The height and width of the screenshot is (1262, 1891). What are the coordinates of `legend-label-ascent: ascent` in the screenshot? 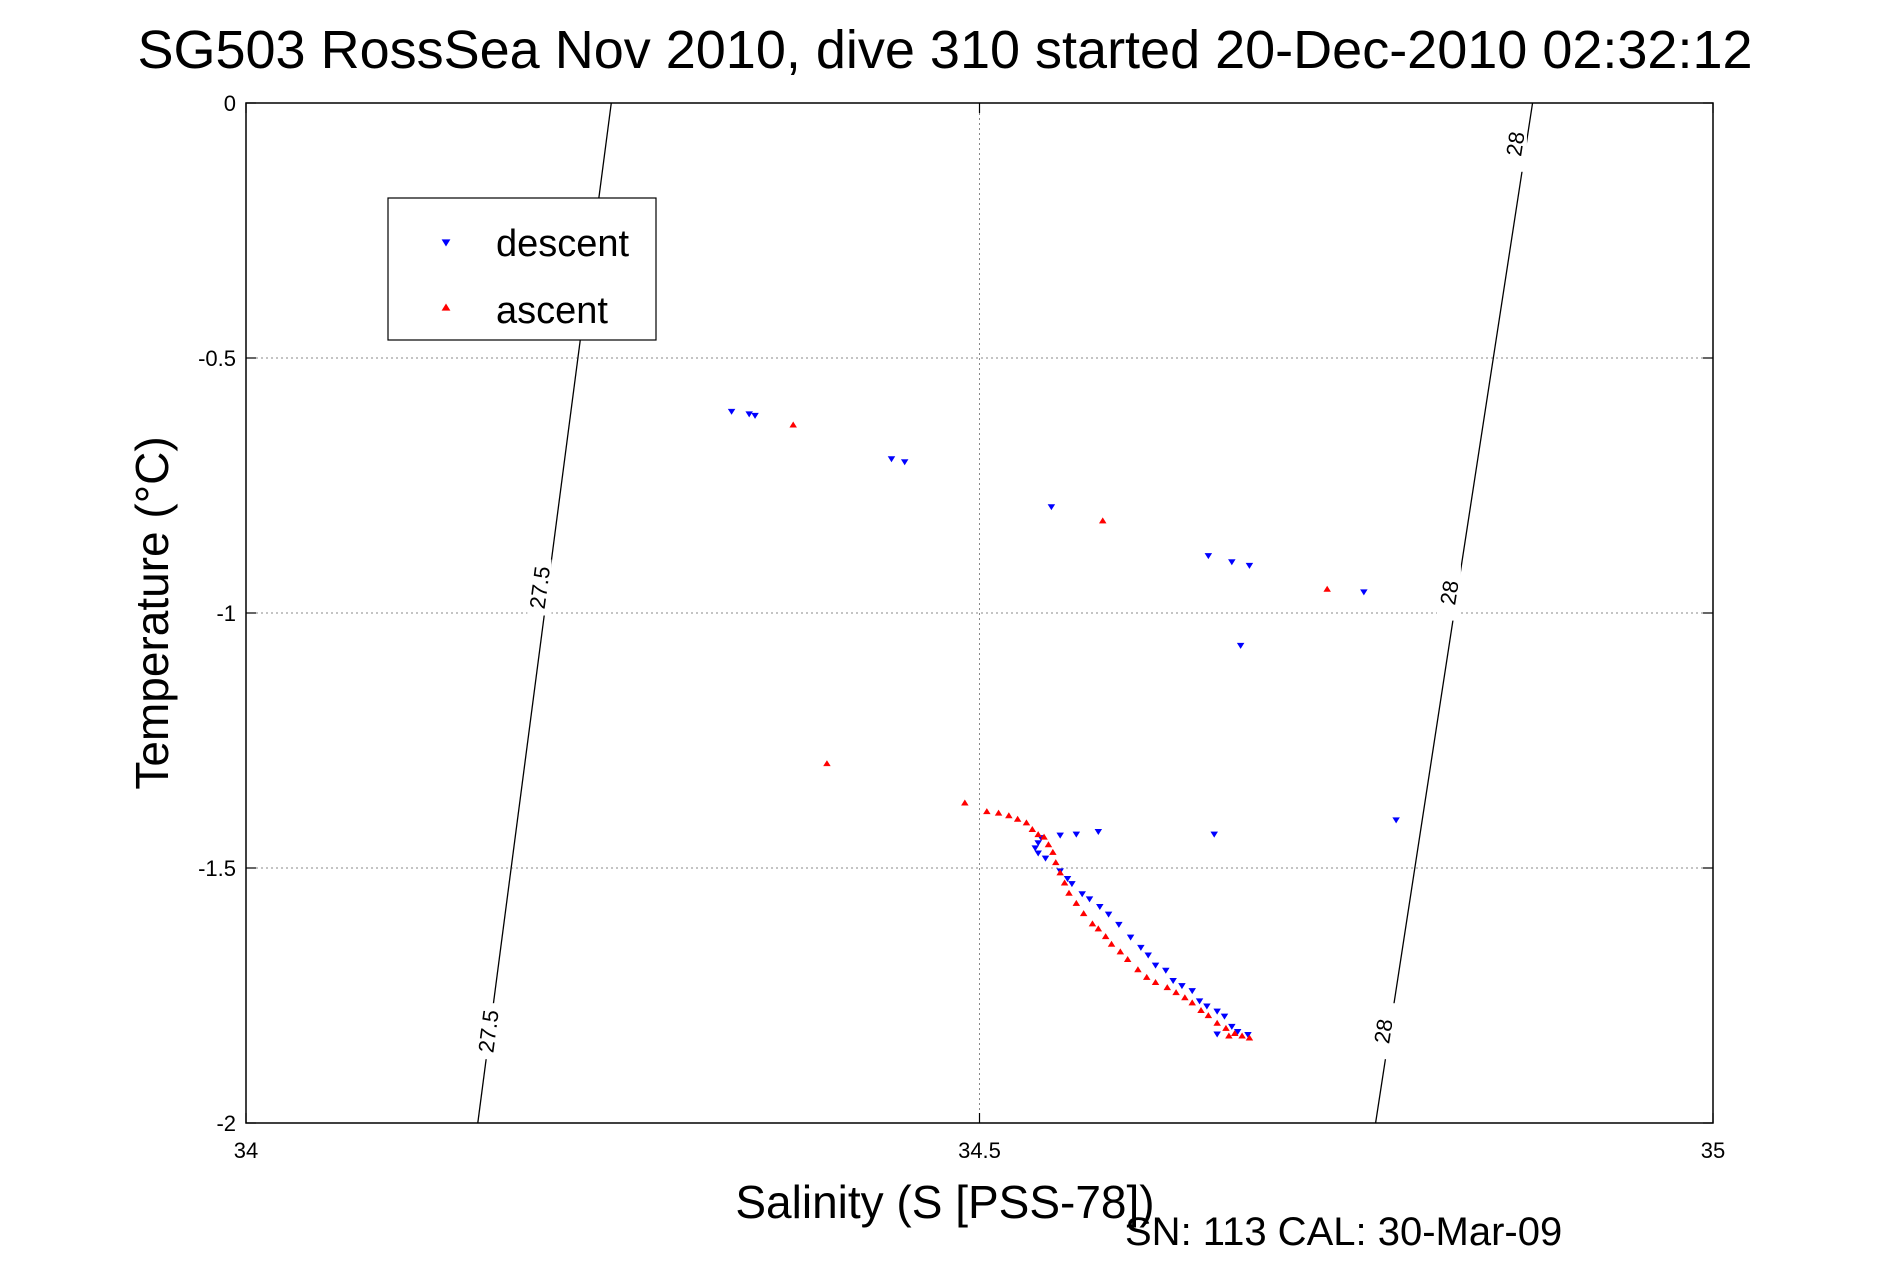 It's located at (552, 311).